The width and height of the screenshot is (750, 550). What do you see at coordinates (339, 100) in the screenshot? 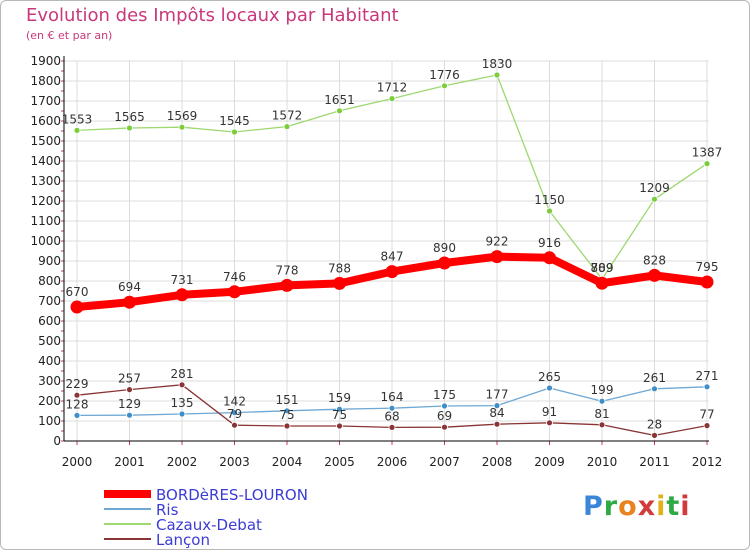
I see `data-label-cazaux-debat: 1651` at bounding box center [339, 100].